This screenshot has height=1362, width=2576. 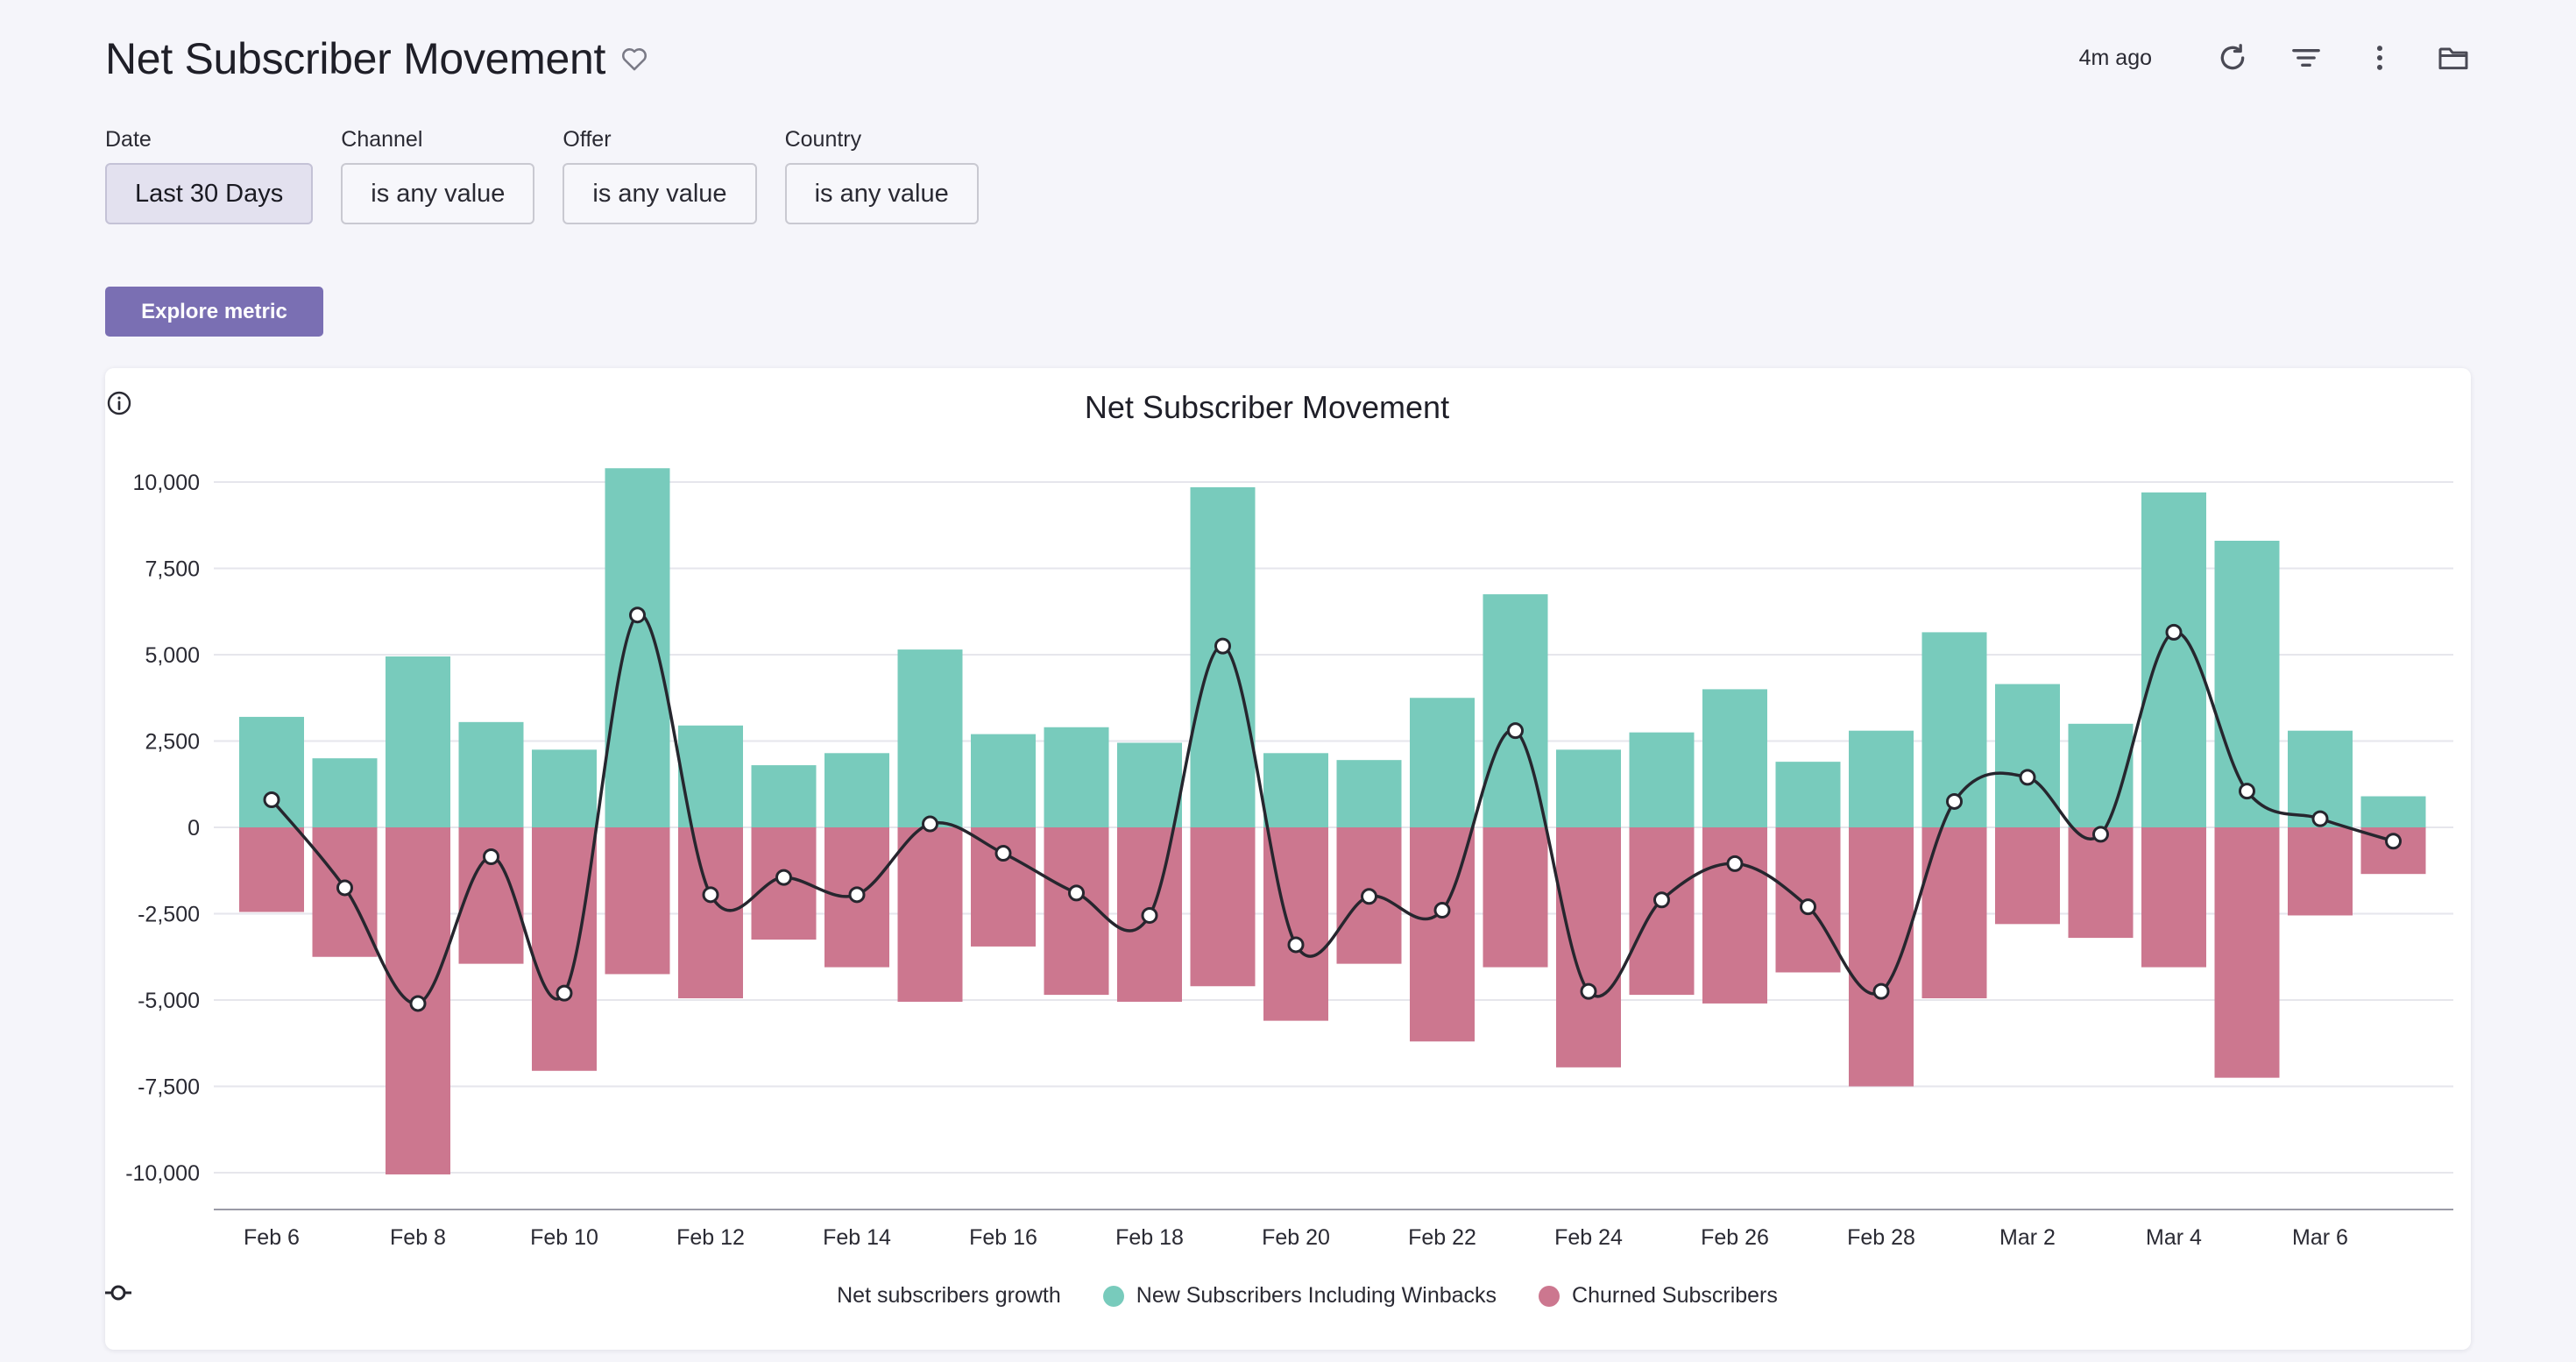 What do you see at coordinates (166, 483) in the screenshot?
I see `y-tick-label: 10,000` at bounding box center [166, 483].